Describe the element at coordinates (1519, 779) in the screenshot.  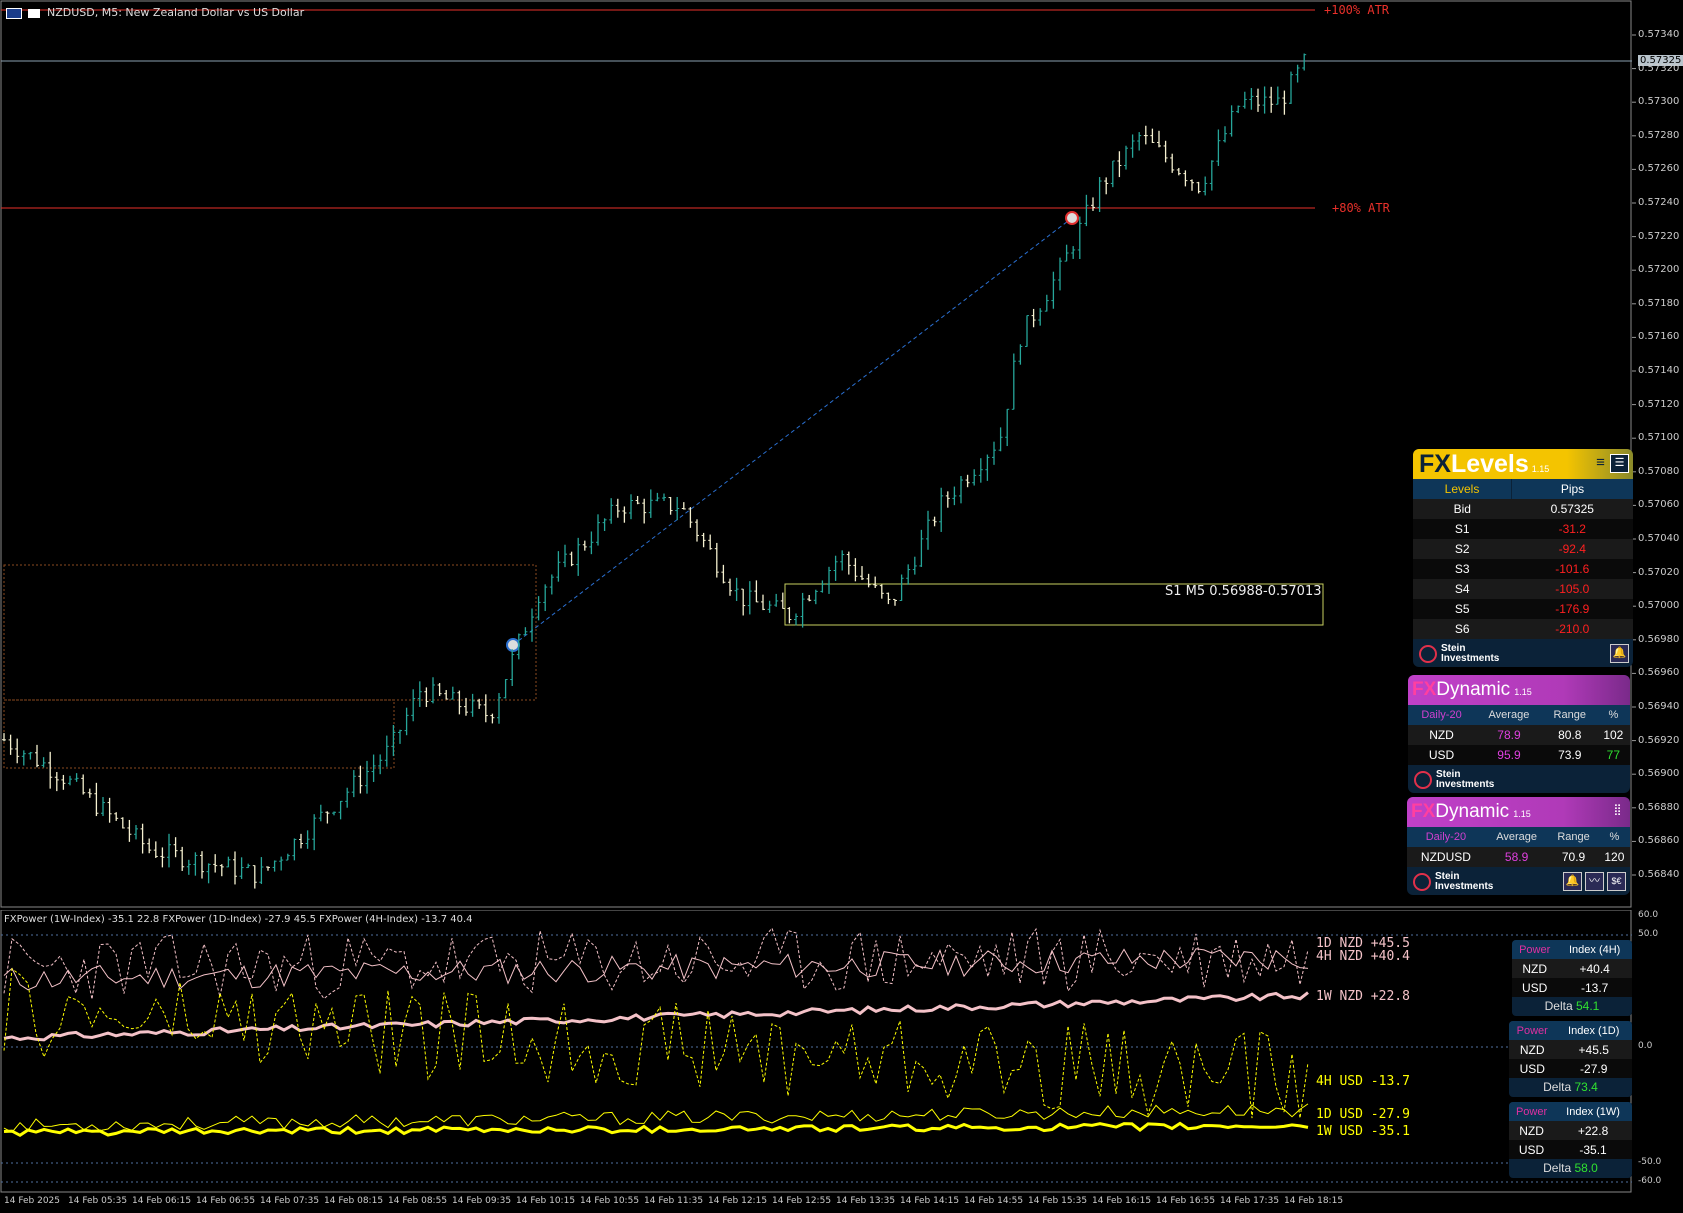
I see `fxdynamic-footer: Stein Investments` at that location.